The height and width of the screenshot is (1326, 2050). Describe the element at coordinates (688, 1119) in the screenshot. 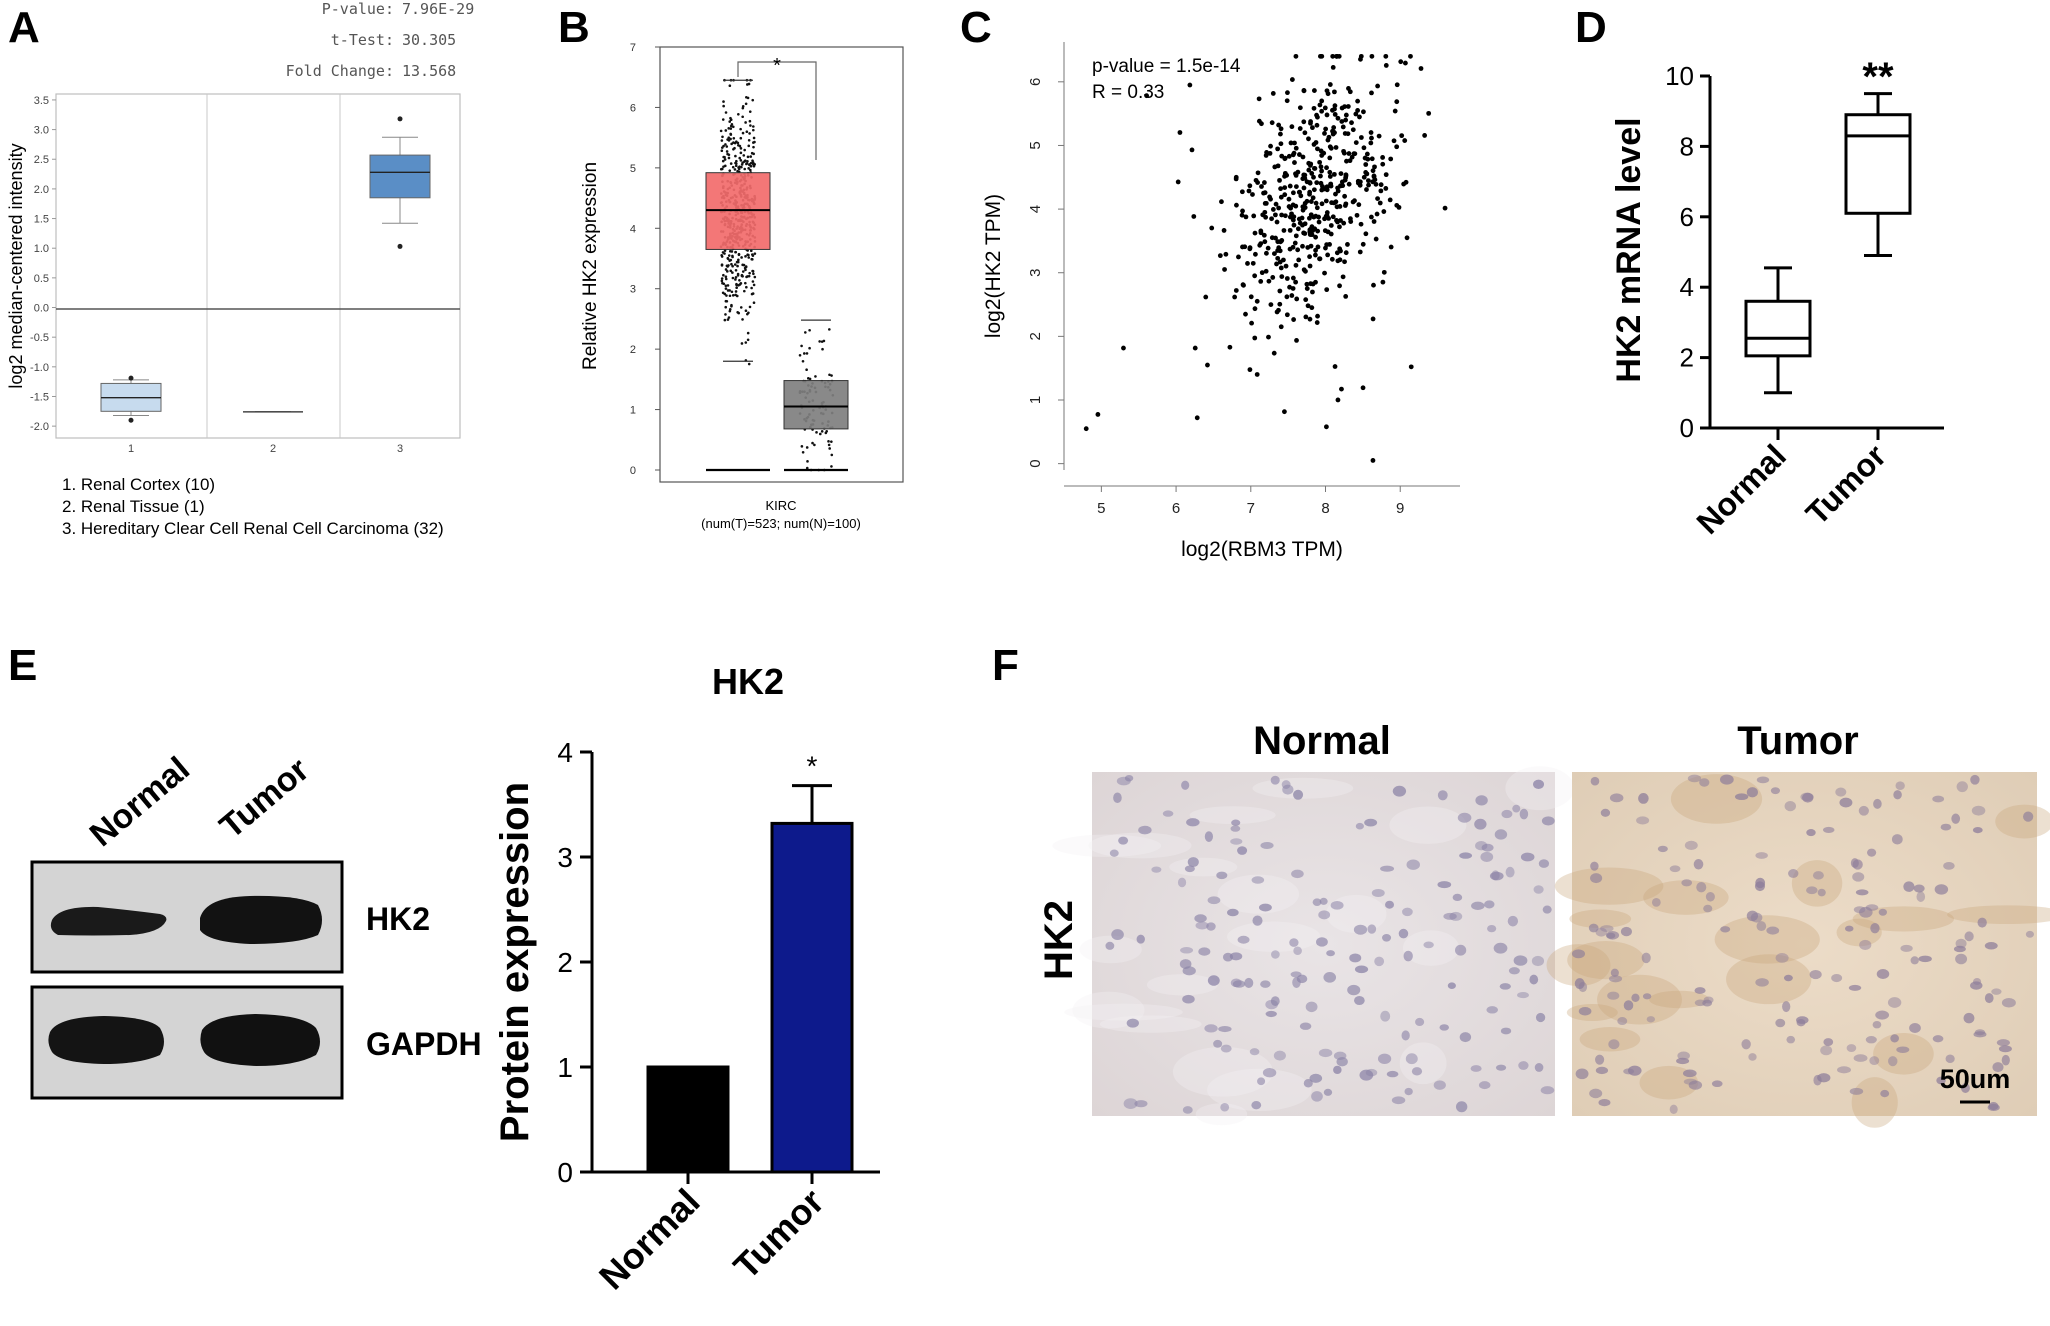

I see `bar` at that location.